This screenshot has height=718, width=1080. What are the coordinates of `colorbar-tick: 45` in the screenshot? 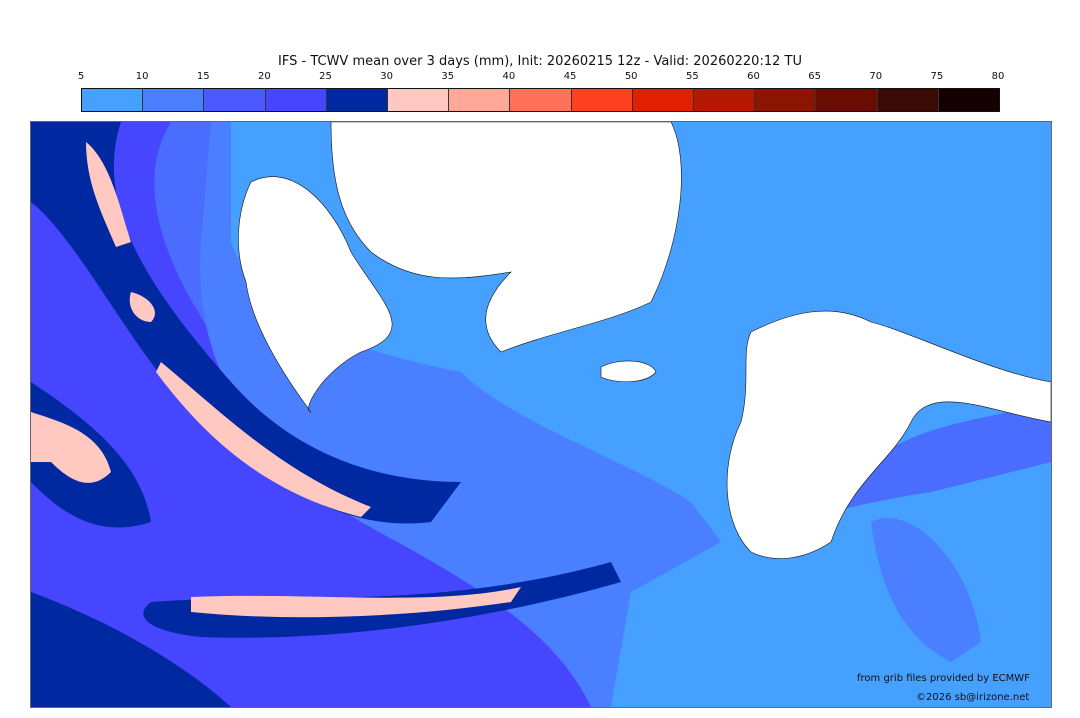 It's located at (570, 76).